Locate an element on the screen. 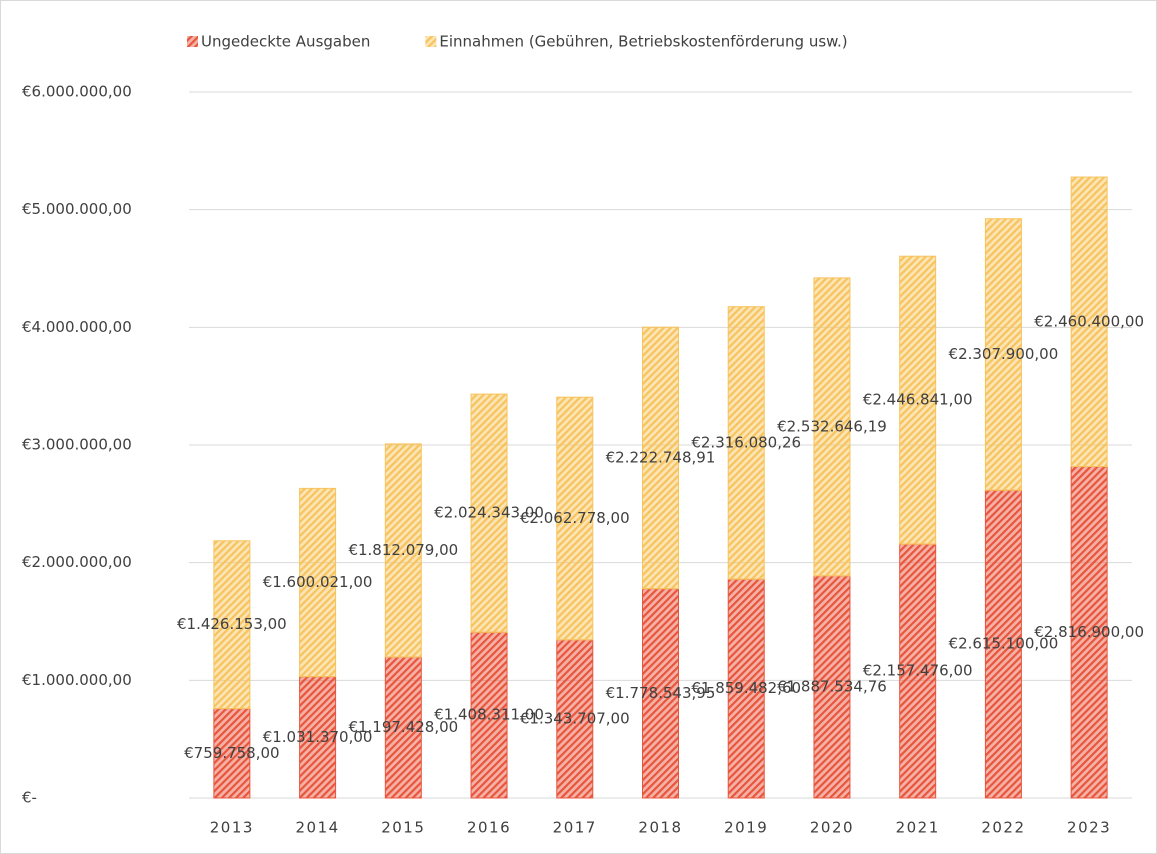 This screenshot has width=1157, height=854. data-label: €1.426.153,00 is located at coordinates (232, 624).